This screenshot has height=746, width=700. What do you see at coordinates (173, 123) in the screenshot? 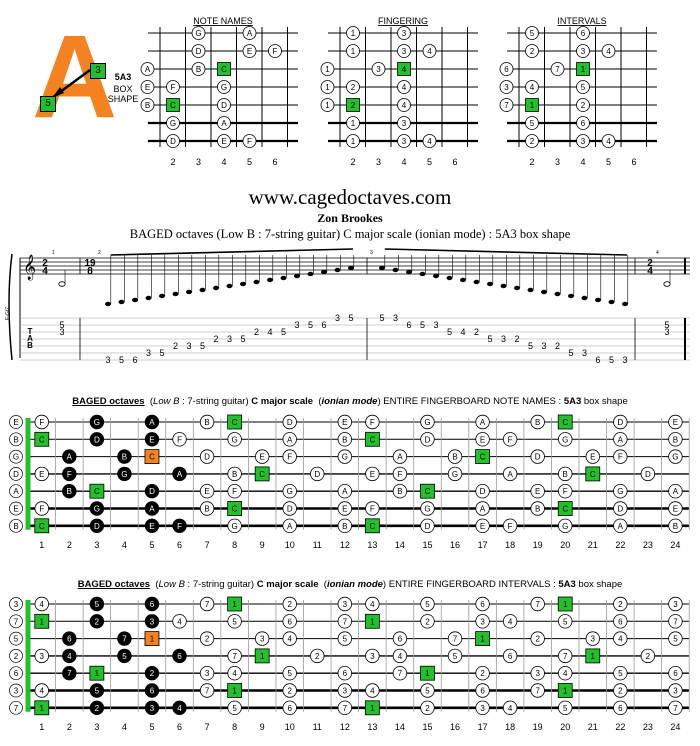
I see `mini-note: G` at bounding box center [173, 123].